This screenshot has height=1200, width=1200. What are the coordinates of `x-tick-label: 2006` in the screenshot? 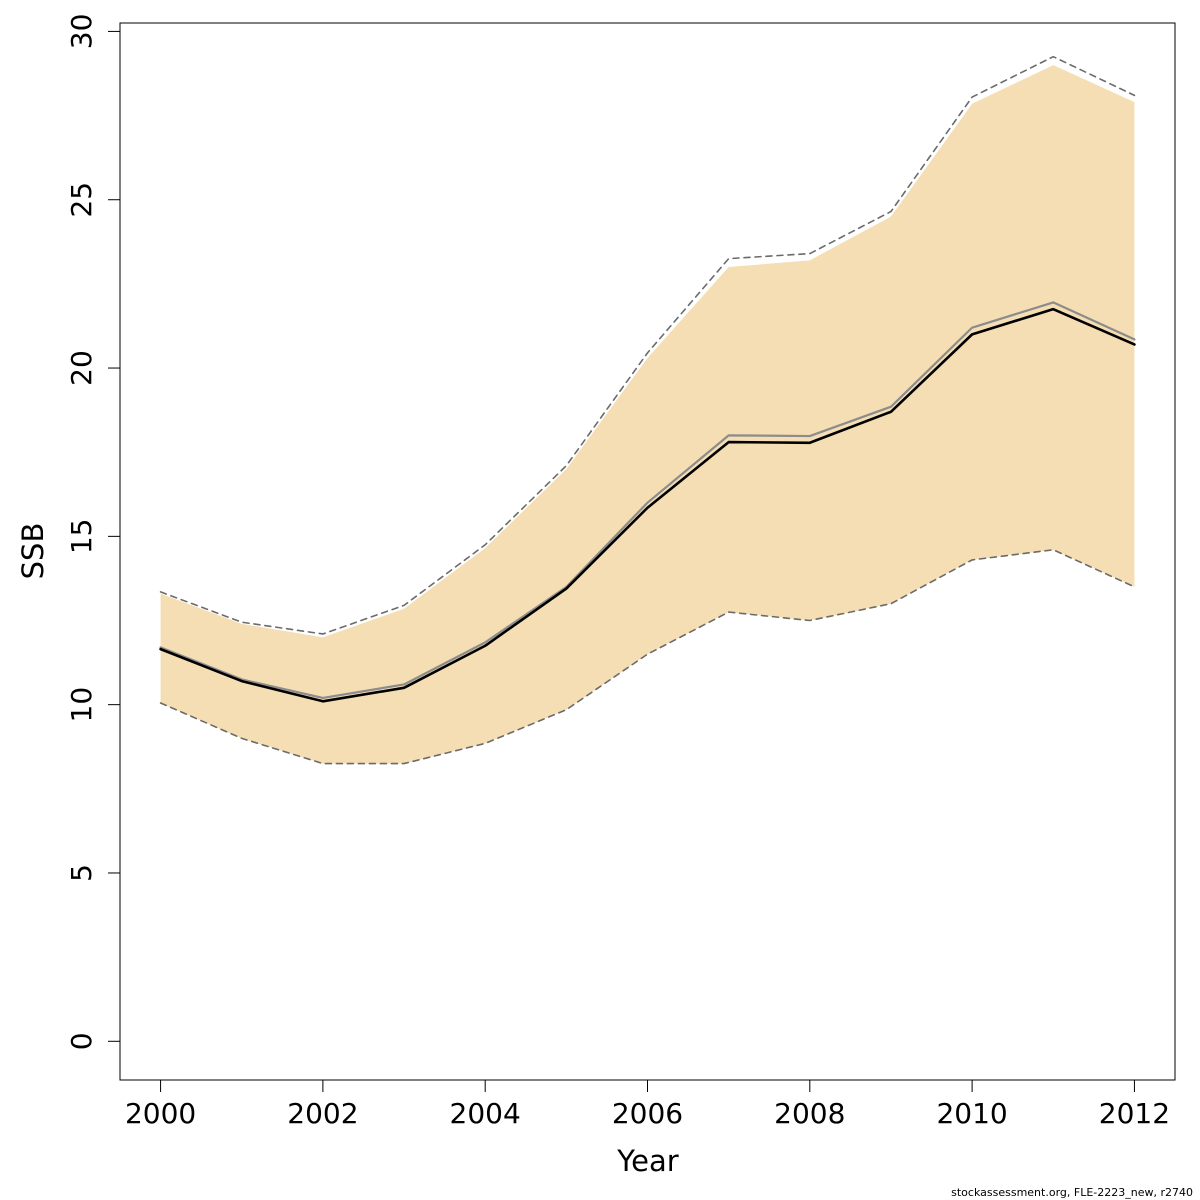 It's located at (647, 1113).